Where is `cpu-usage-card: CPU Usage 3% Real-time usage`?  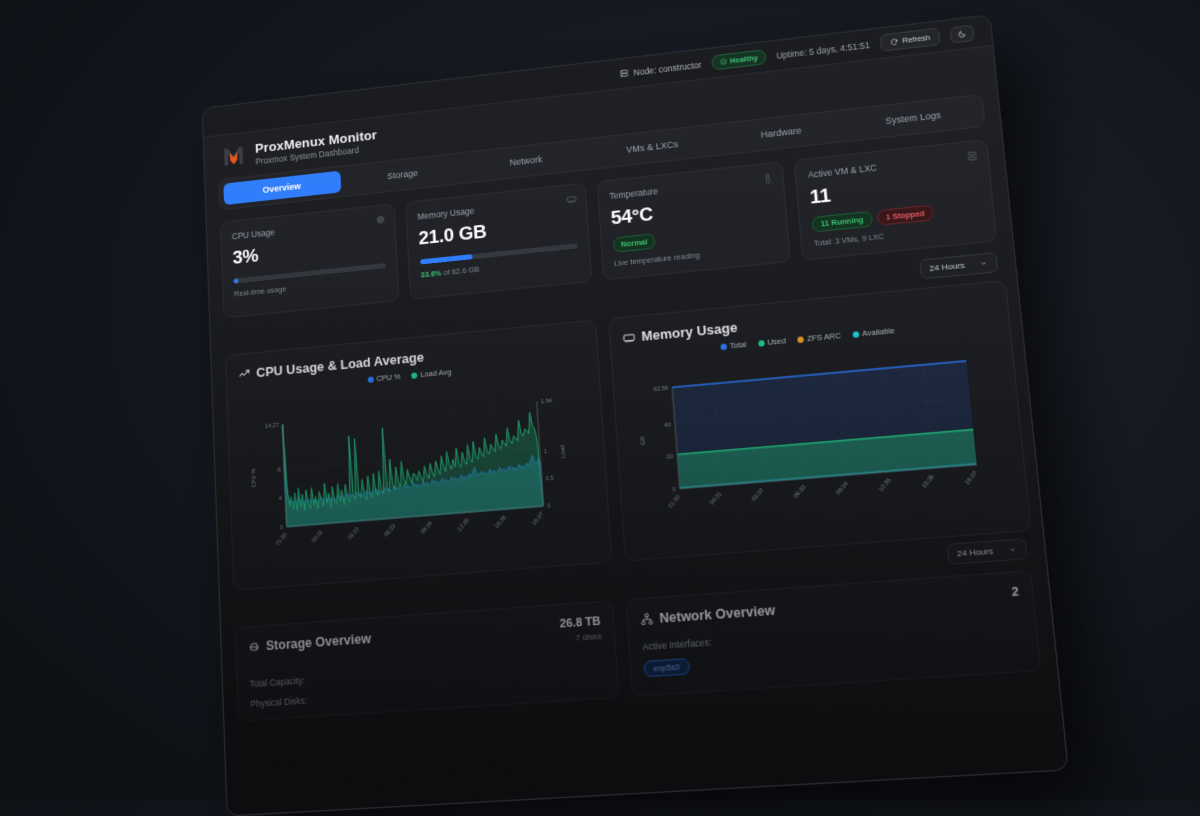
cpu-usage-card: CPU Usage 3% Real-time usage is located at coordinates (309, 260).